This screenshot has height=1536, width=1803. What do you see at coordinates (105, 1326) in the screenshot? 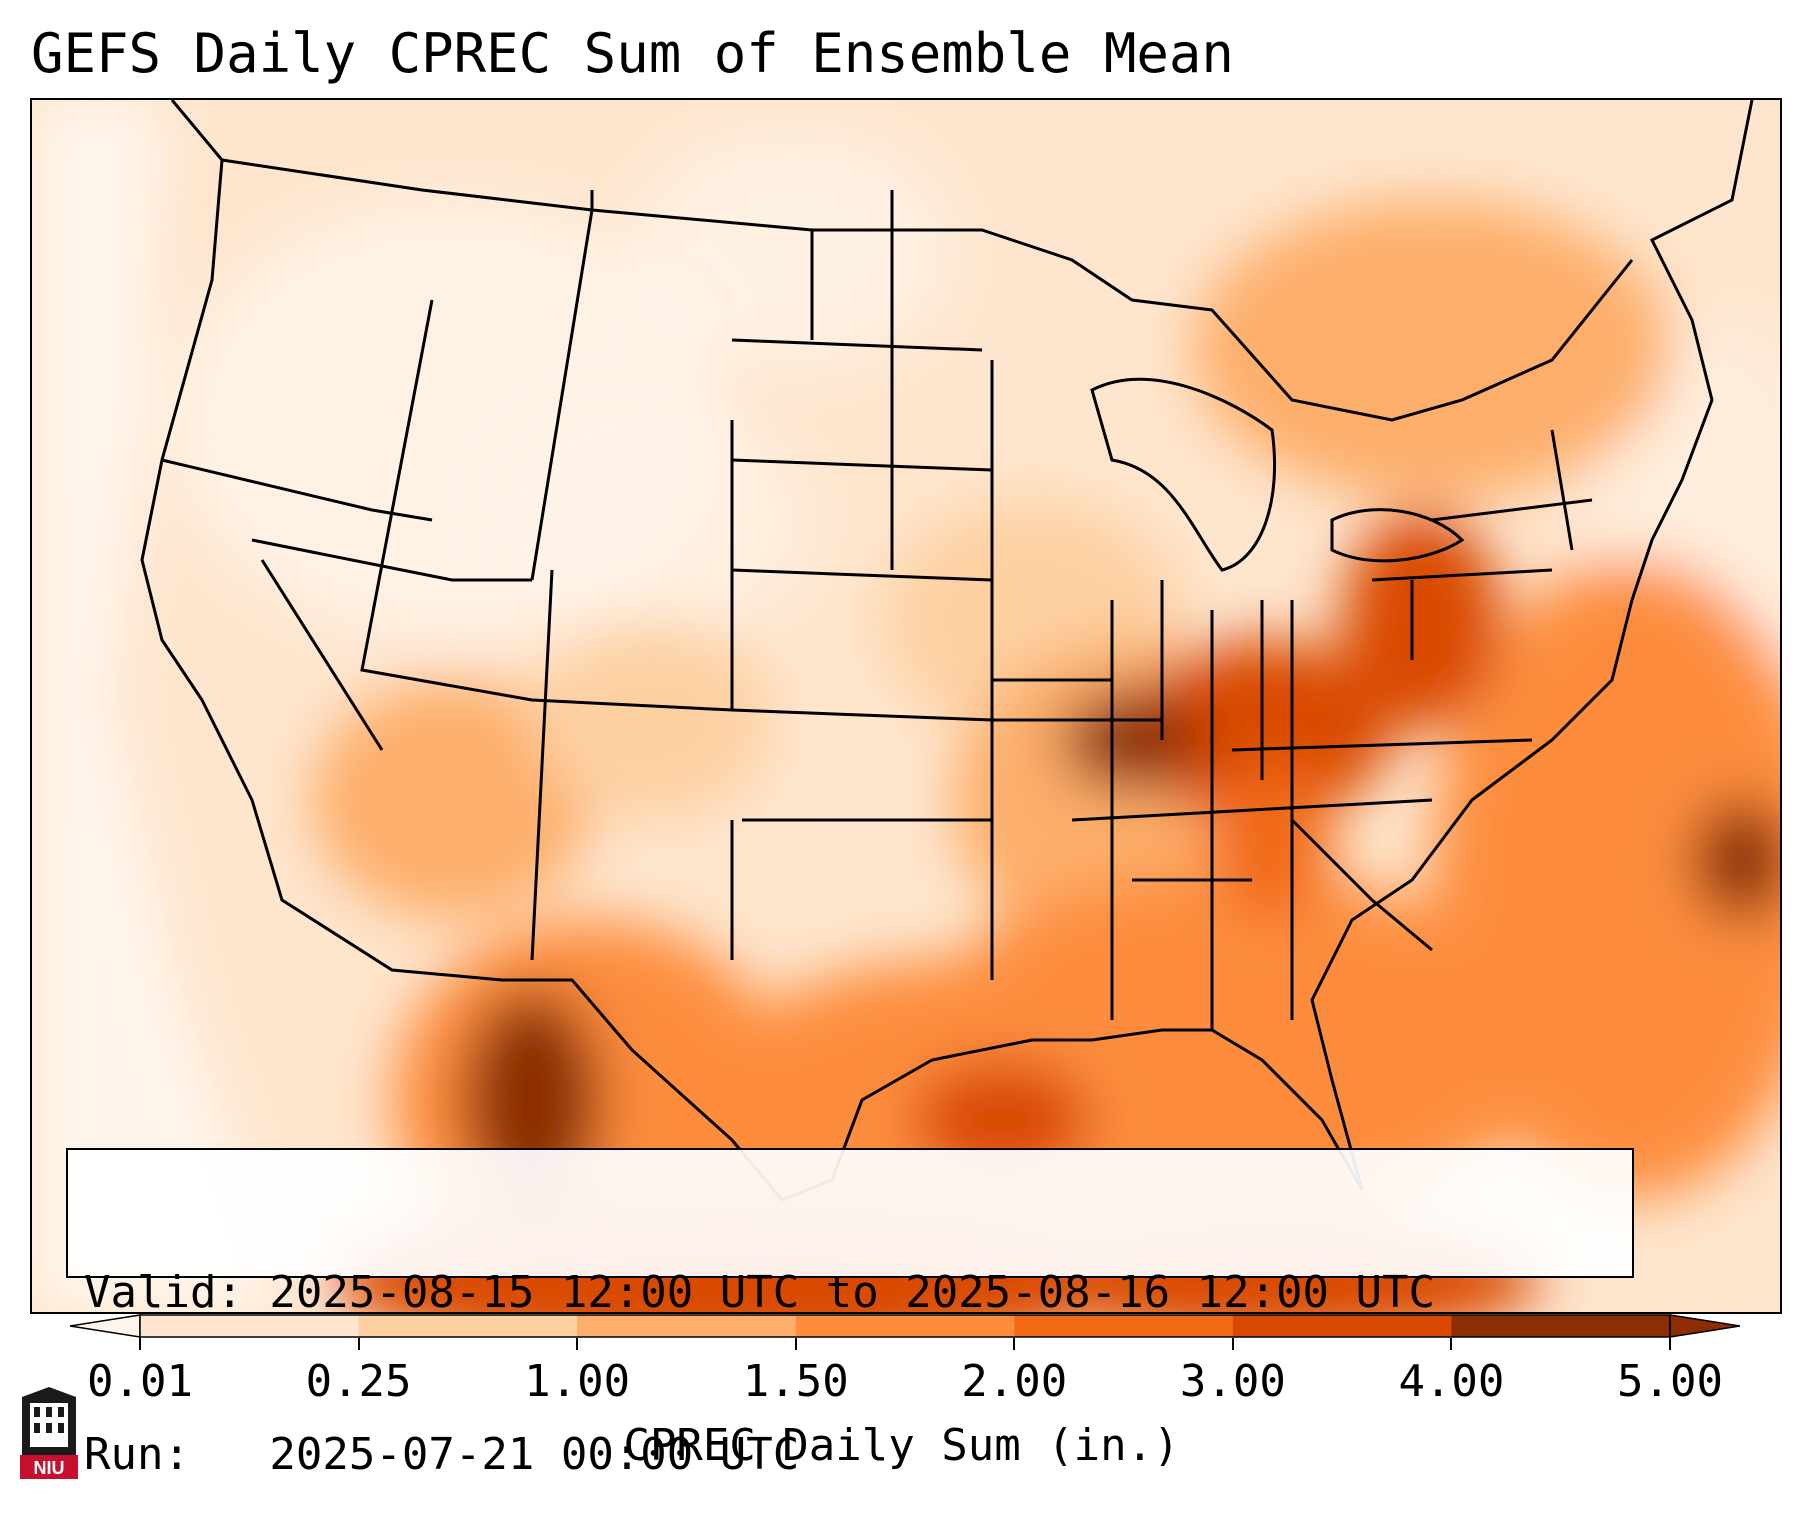
I see `colorbar-arrow-low` at bounding box center [105, 1326].